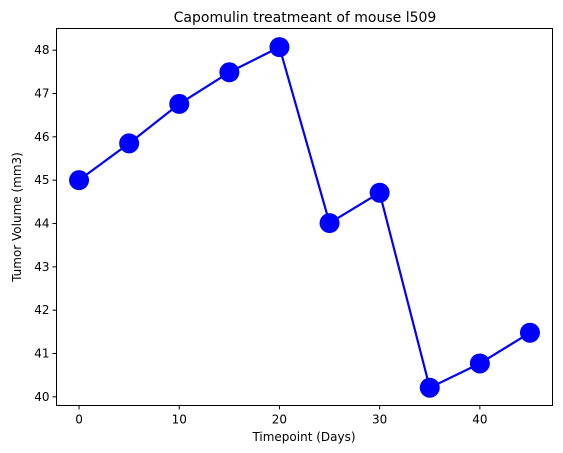  Describe the element at coordinates (479, 420) in the screenshot. I see `x-tick-label: 40` at that location.